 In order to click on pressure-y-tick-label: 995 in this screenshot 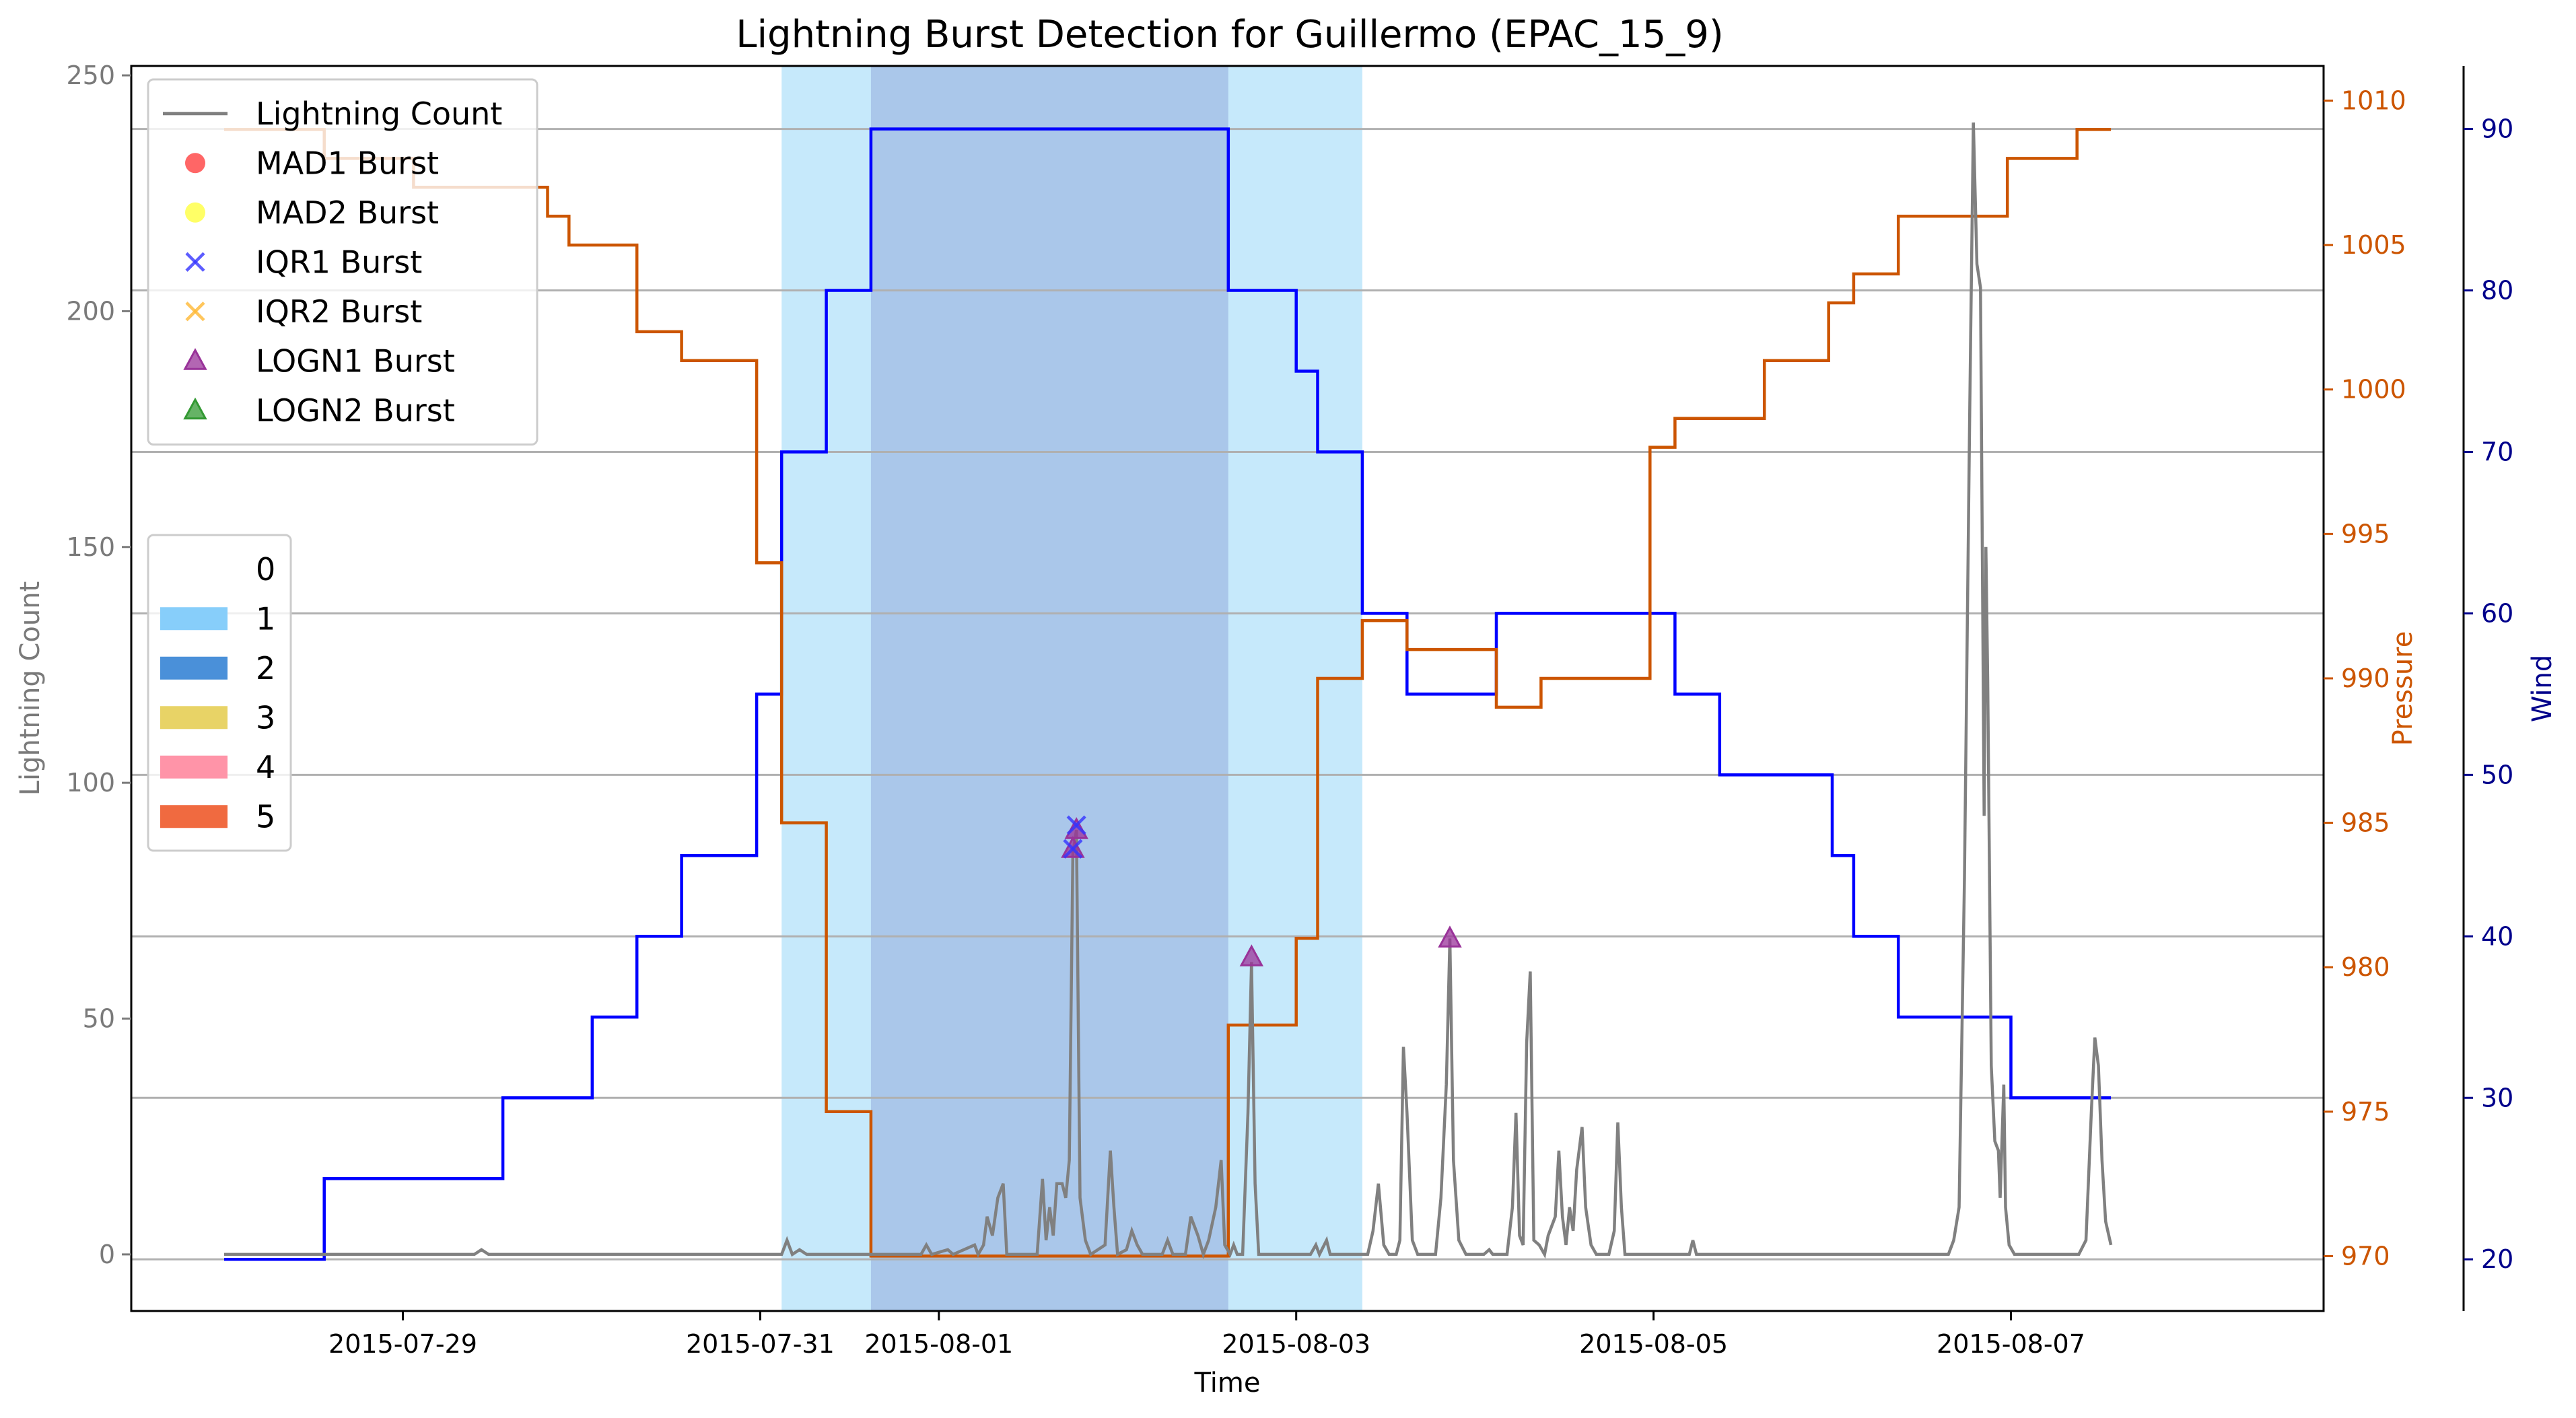, I will do `click(2365, 533)`.